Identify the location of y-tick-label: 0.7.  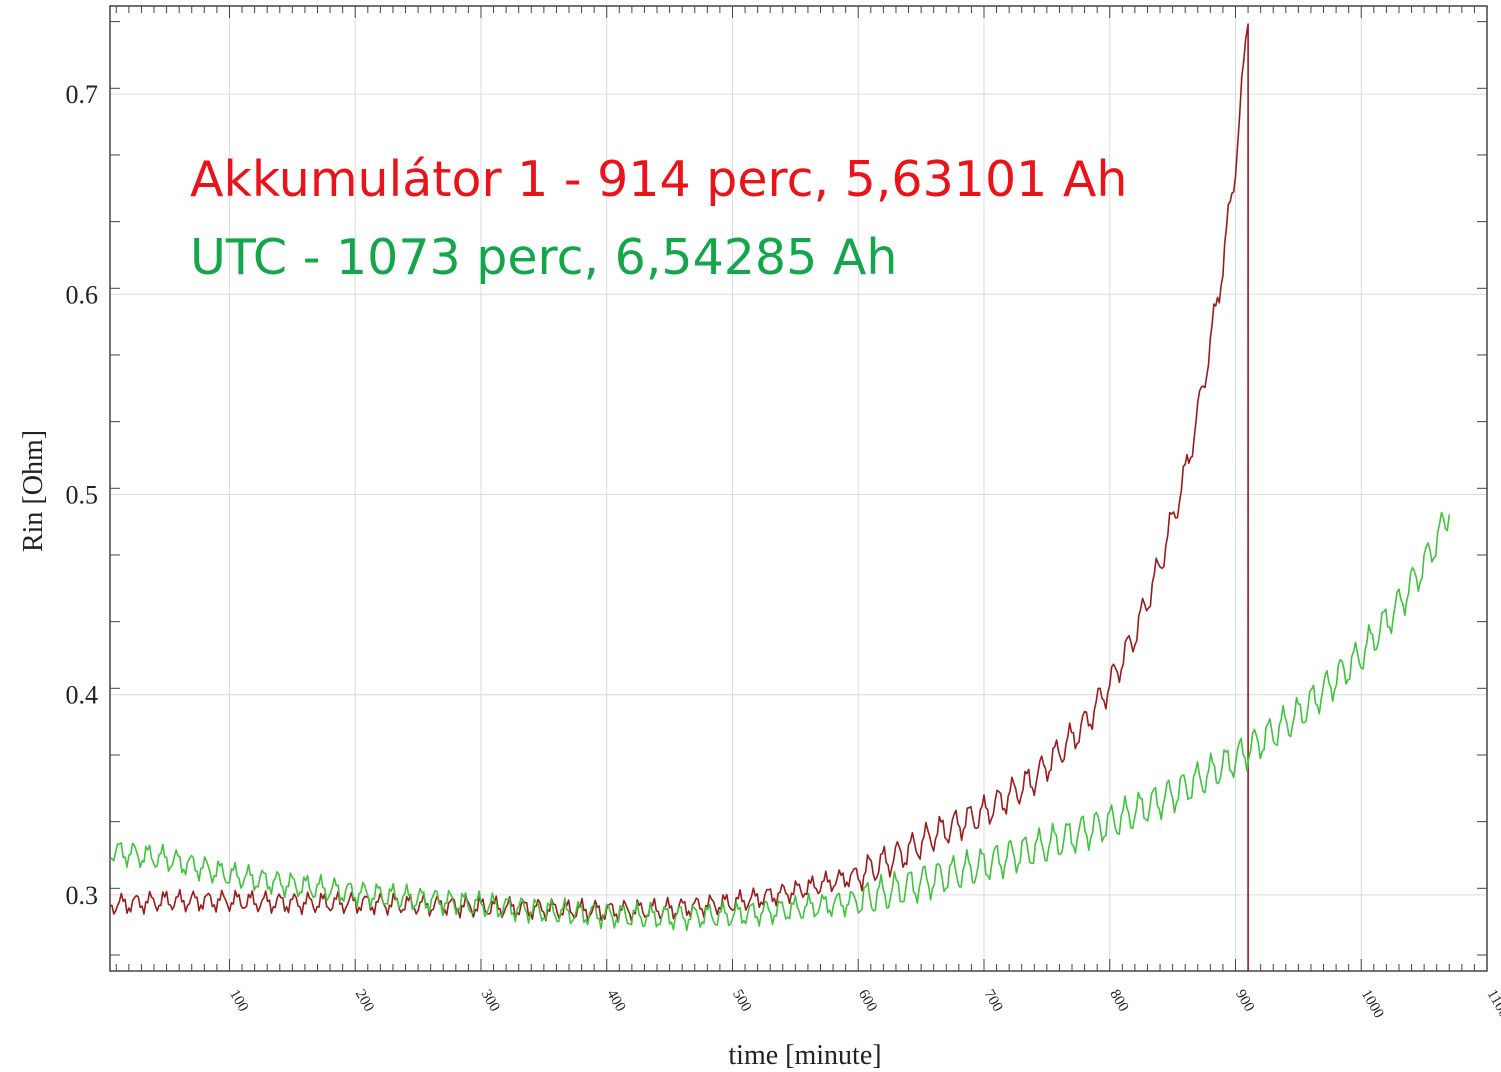
(82, 94).